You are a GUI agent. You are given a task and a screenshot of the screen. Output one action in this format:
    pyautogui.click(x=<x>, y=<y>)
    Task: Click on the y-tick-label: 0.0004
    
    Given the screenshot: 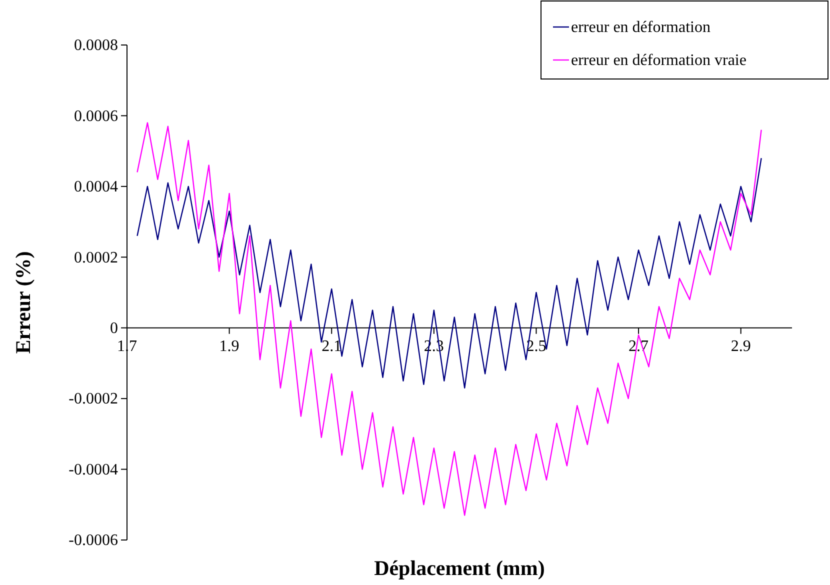 What is the action you would take?
    pyautogui.click(x=96, y=187)
    